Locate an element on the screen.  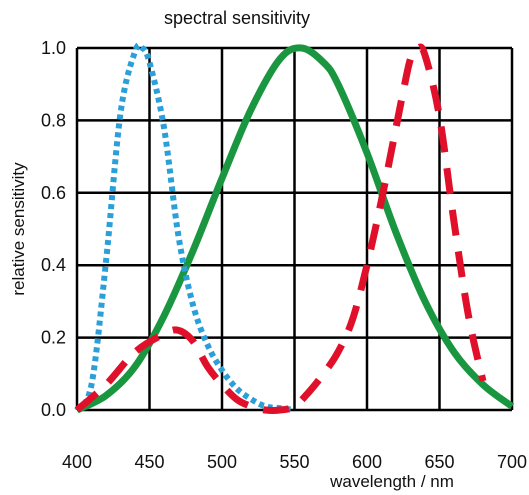
y-axis-title: relative sensitivity is located at coordinates (18, 229).